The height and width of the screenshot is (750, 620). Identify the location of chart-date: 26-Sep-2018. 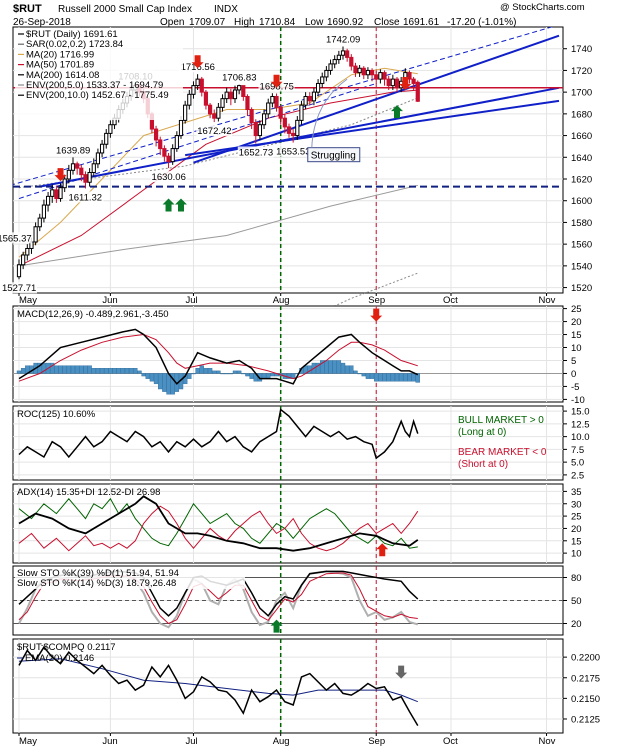
(42, 22).